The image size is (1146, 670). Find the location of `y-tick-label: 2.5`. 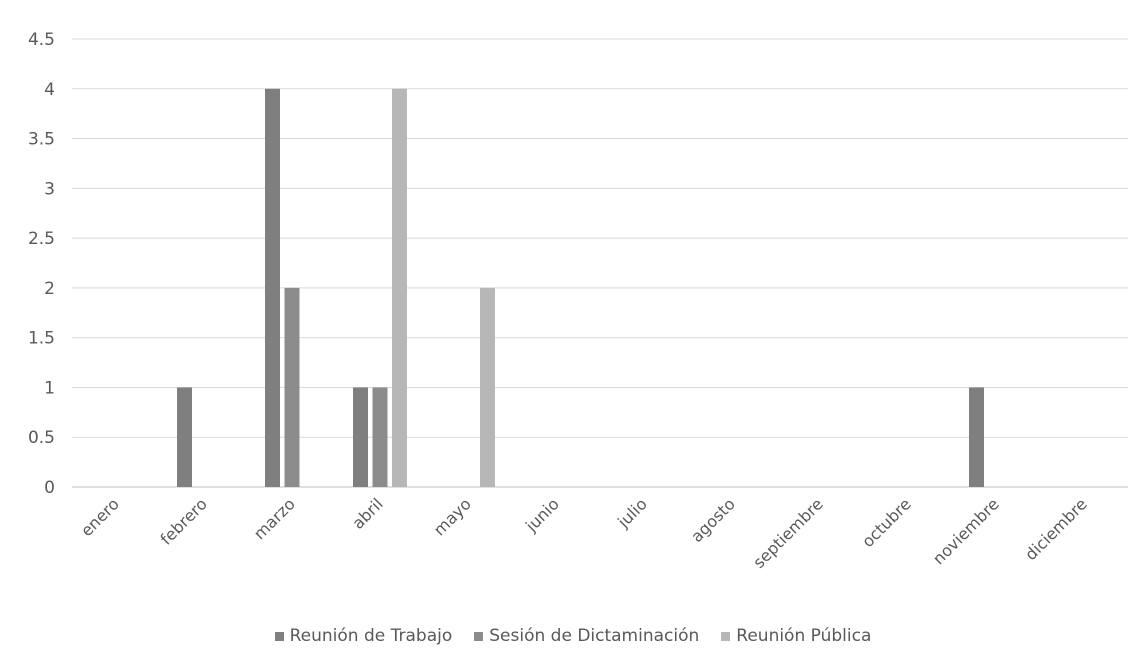

y-tick-label: 2.5 is located at coordinates (41, 239).